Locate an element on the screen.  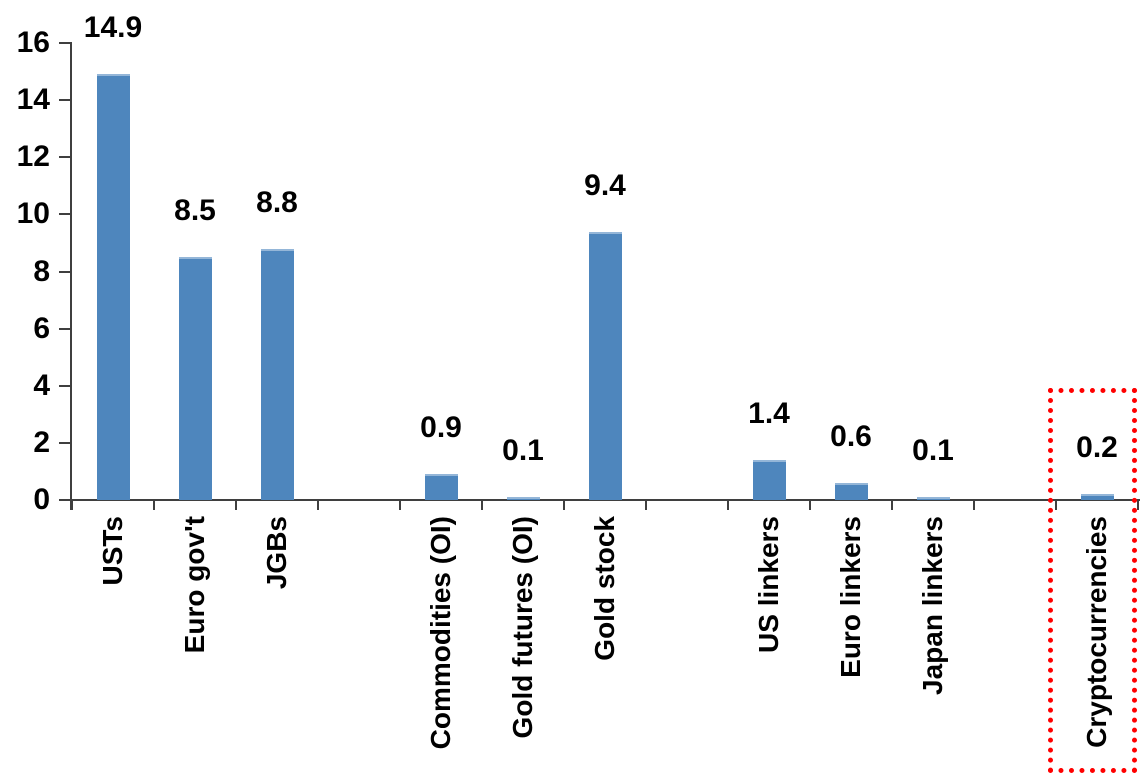
y-tick-label: 2 is located at coordinates (41, 442).